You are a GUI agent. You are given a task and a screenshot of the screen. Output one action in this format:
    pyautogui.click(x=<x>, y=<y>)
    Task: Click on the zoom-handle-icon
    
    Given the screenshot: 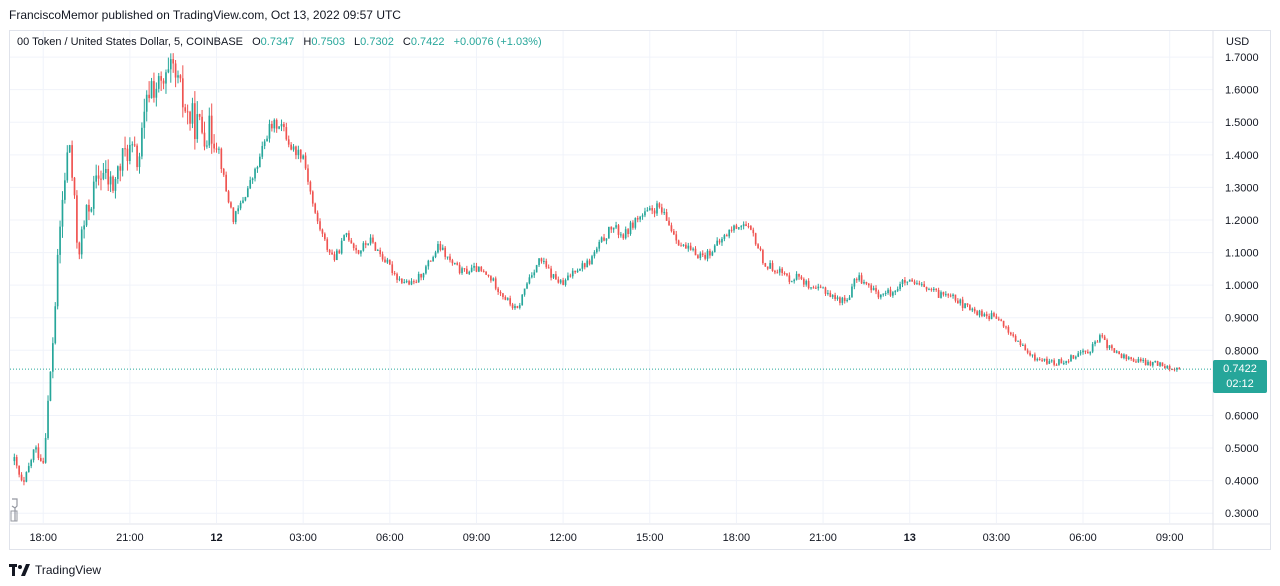 What is the action you would take?
    pyautogui.click(x=15, y=510)
    